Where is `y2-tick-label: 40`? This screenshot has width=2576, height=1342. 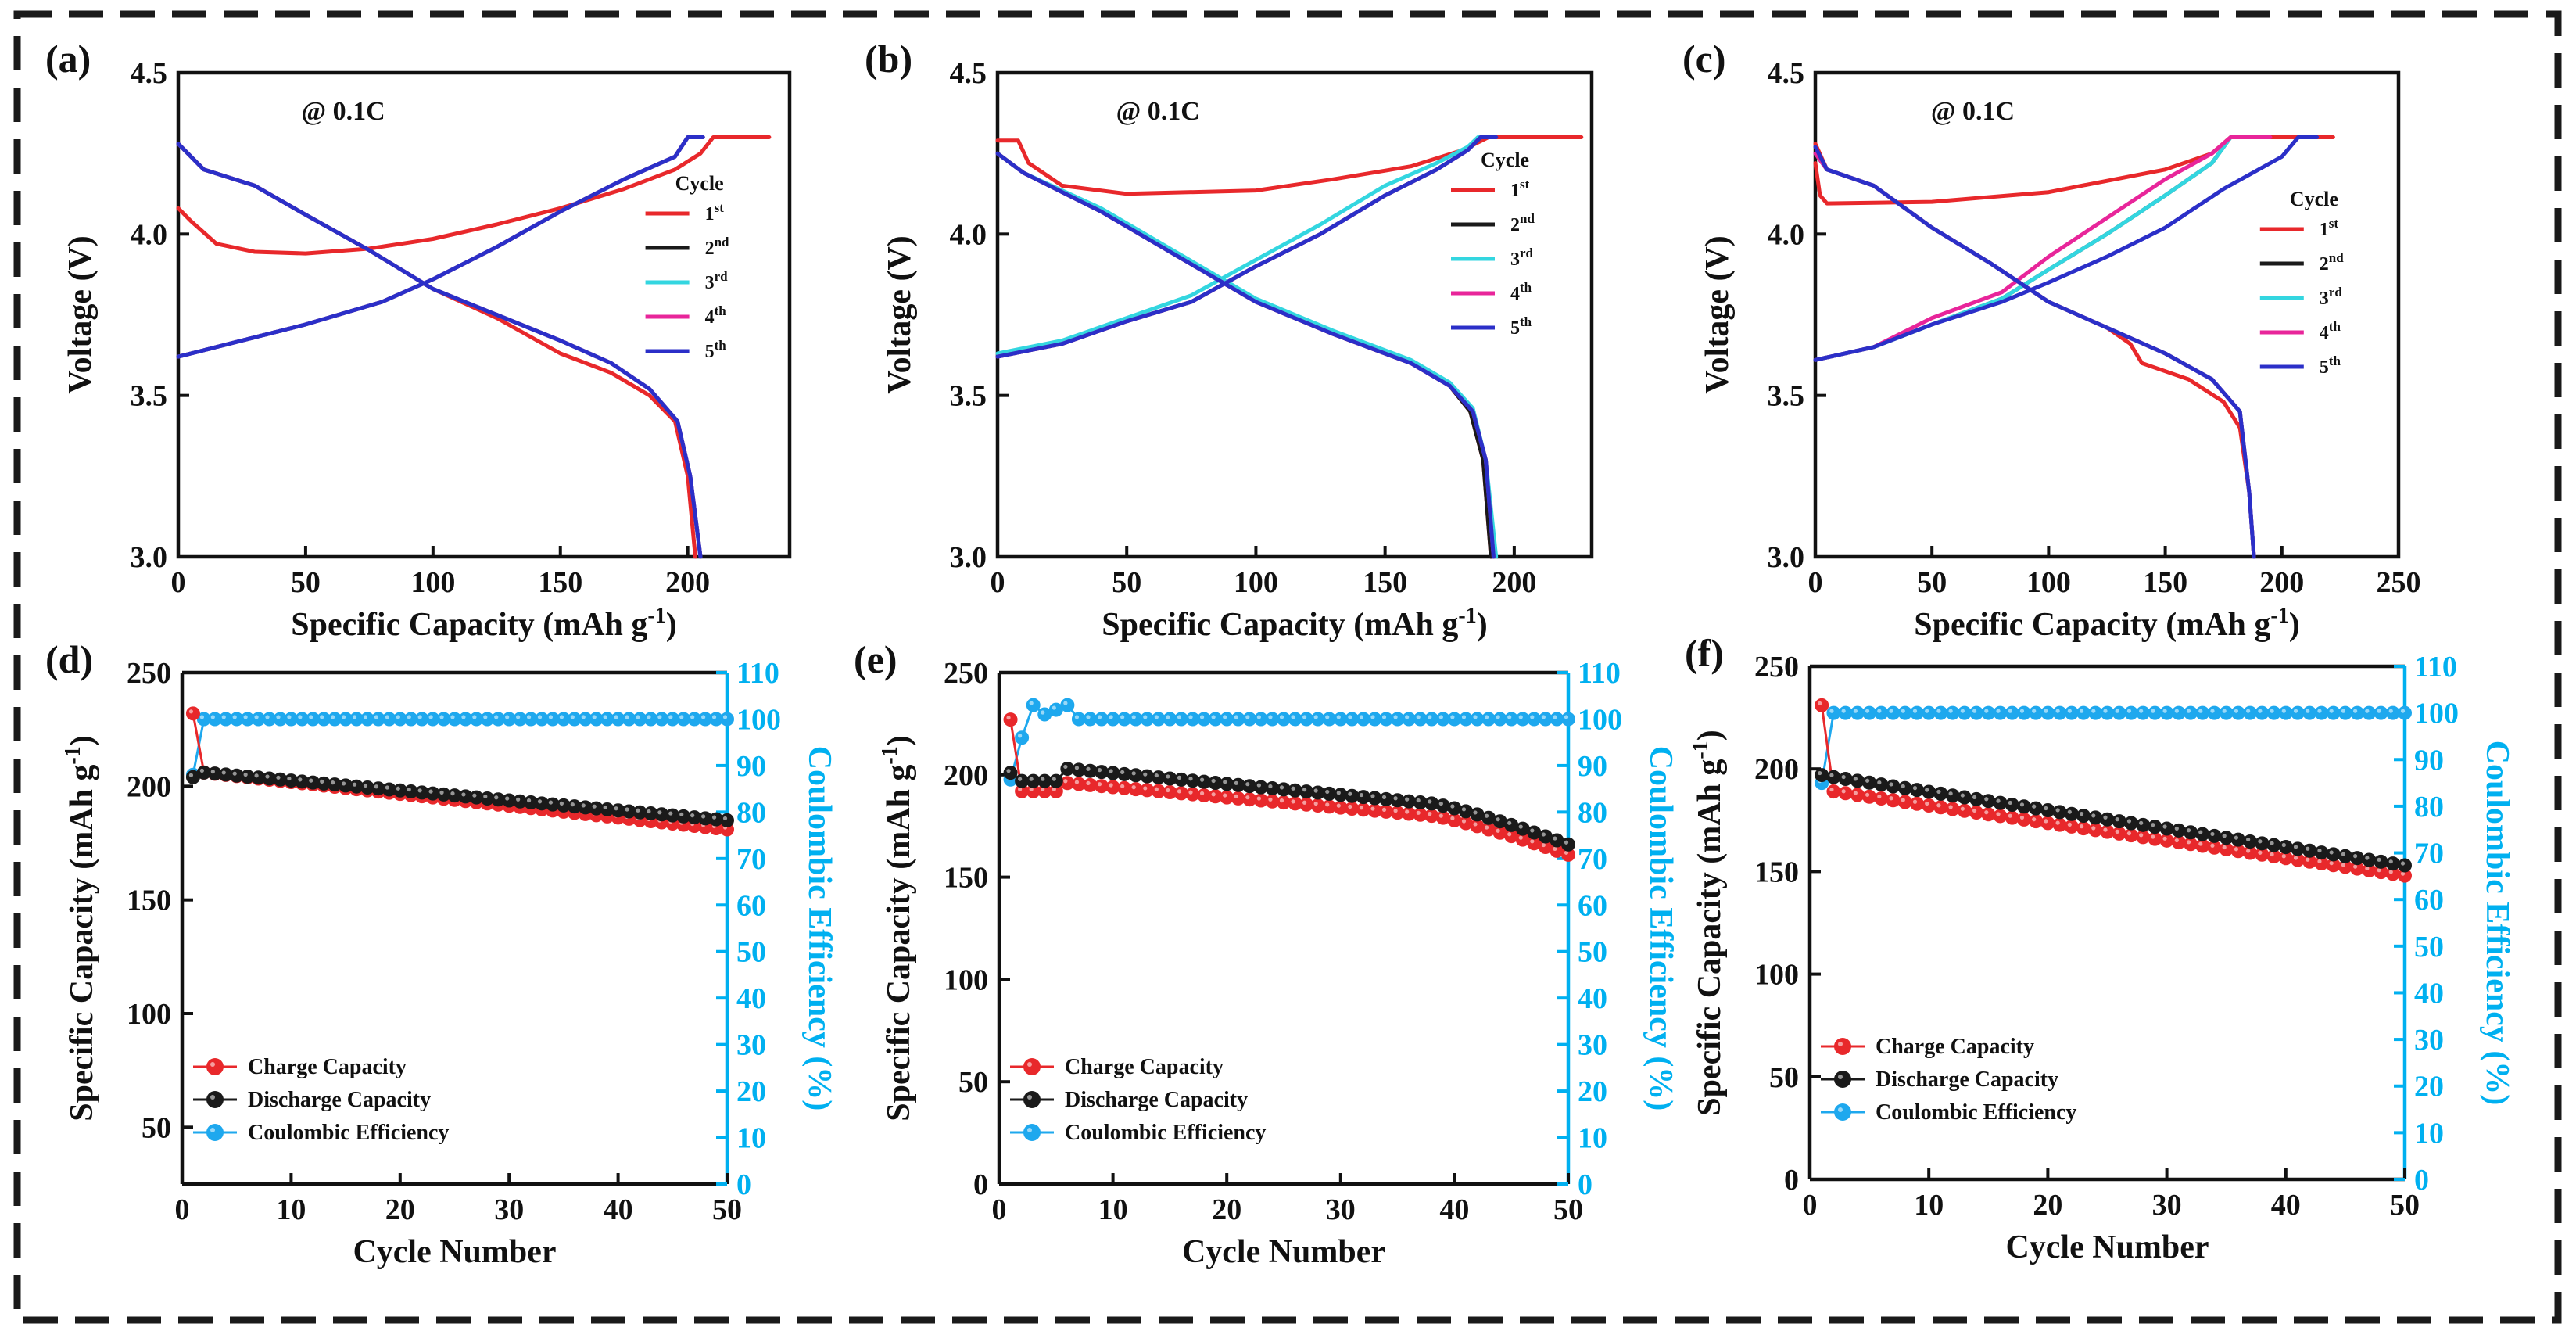 y2-tick-label: 40 is located at coordinates (1592, 998).